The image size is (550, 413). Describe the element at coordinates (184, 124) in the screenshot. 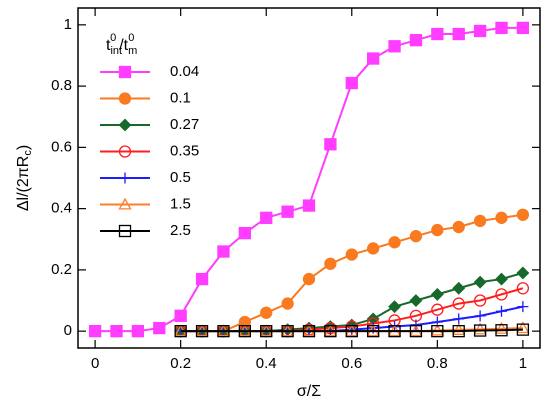

I see `legend-label: 0.27` at that location.